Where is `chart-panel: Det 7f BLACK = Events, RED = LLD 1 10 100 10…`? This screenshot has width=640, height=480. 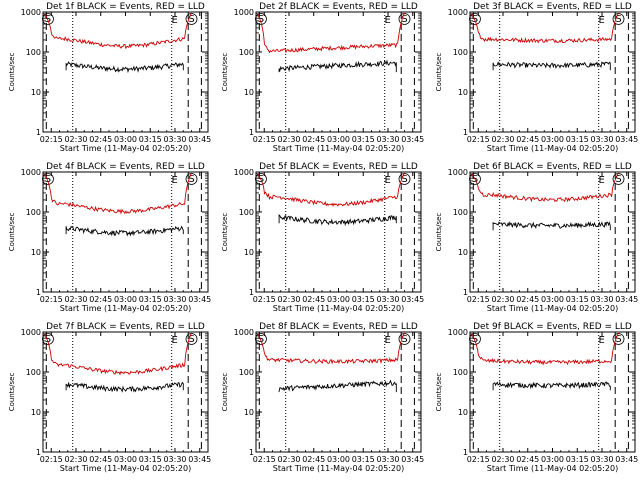
chart-panel: Det 7f BLACK = Events, RED = LLD 1 10 100 10… is located at coordinates (109, 397).